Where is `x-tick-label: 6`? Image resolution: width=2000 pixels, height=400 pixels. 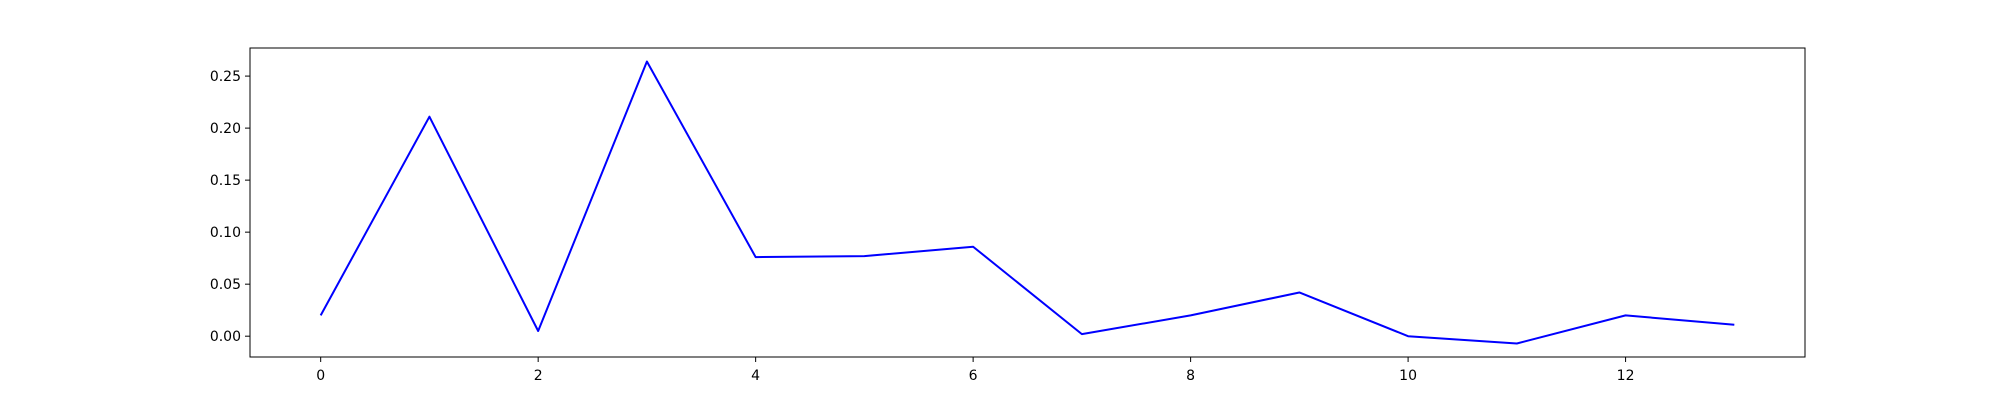
x-tick-label: 6 is located at coordinates (973, 376).